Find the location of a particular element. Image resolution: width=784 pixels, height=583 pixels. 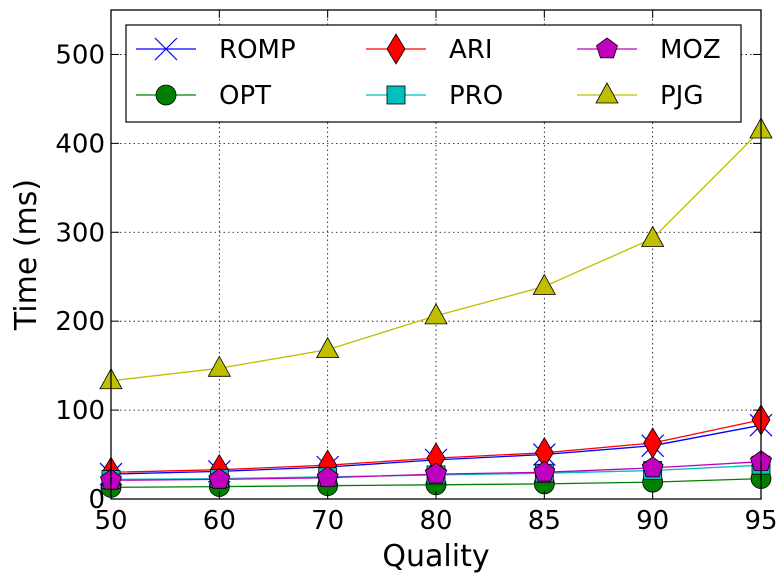

y-tick-label: 0 is located at coordinates (96, 500).